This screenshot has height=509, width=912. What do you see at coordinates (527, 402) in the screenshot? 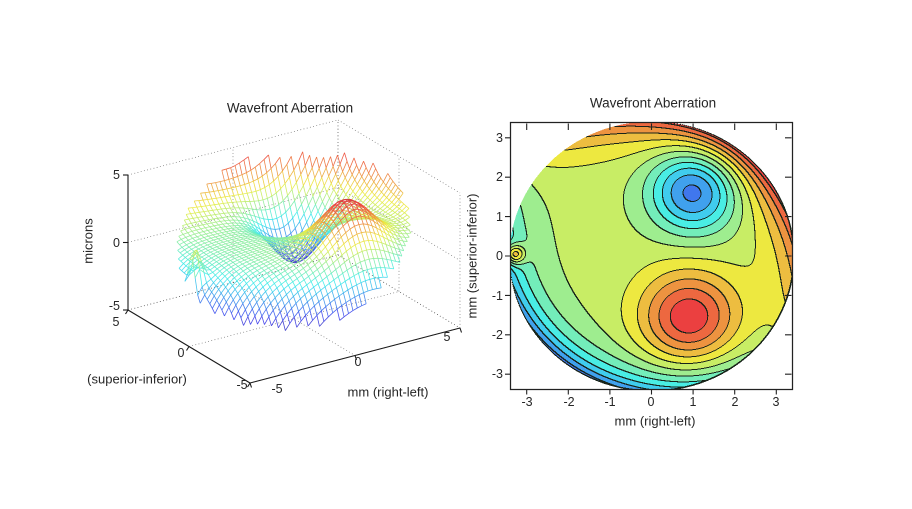
I see `contour-x-tick-0: -3` at bounding box center [527, 402].